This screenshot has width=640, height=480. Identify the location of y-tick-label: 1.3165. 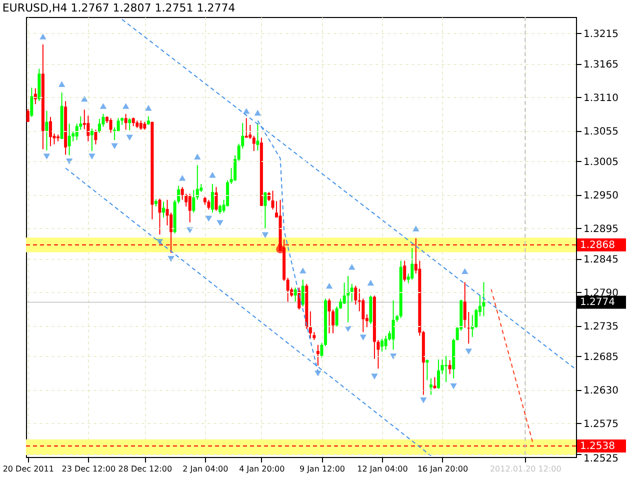
(601, 64).